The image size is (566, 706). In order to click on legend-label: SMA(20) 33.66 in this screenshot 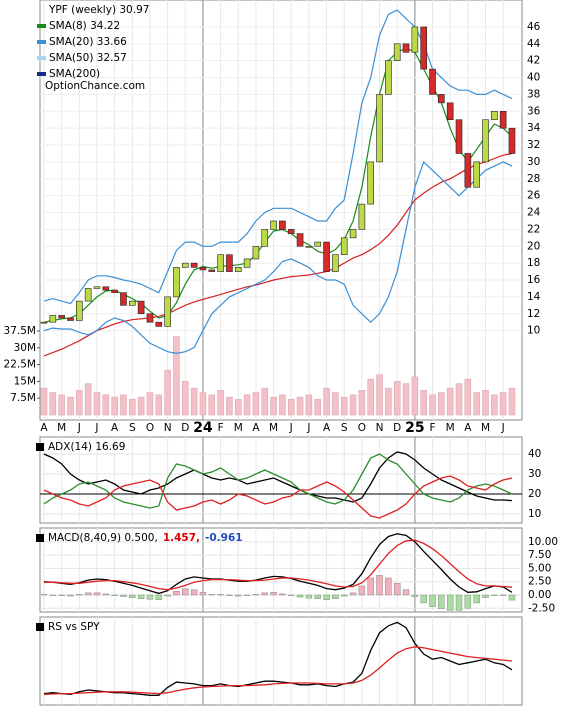, I will do `click(88, 42)`.